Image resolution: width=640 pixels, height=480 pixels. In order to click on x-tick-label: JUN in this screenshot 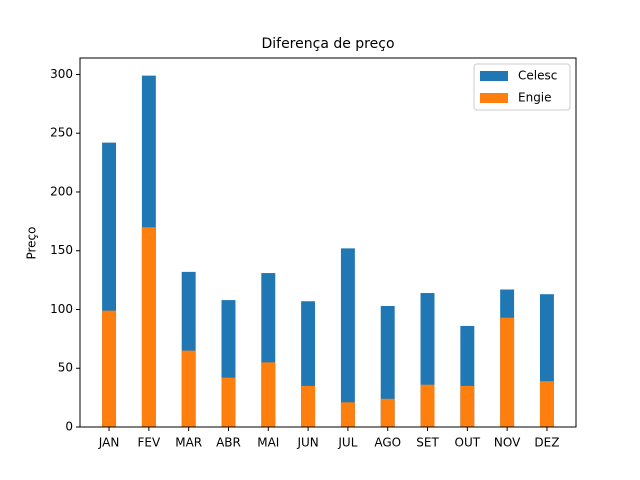, I will do `click(307, 443)`.